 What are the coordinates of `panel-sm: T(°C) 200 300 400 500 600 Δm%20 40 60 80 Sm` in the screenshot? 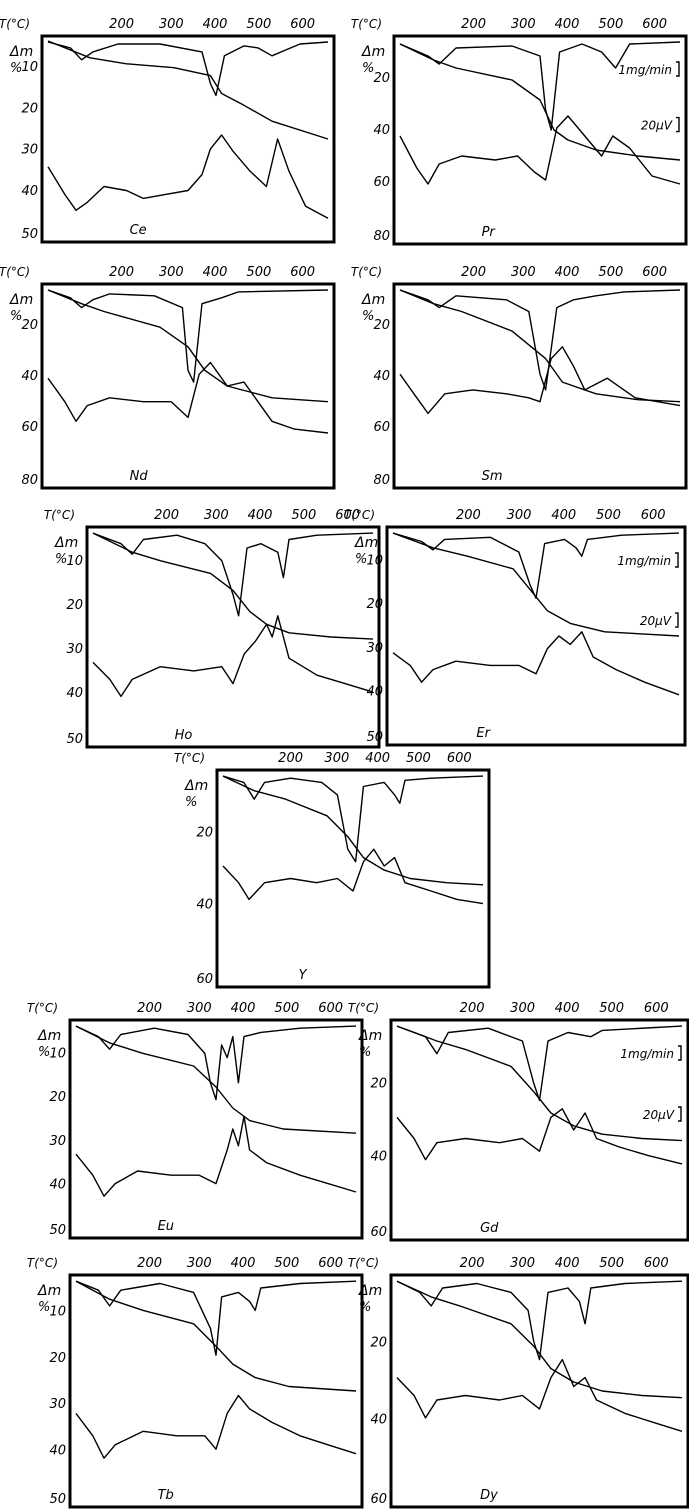 It's located at (519, 377).